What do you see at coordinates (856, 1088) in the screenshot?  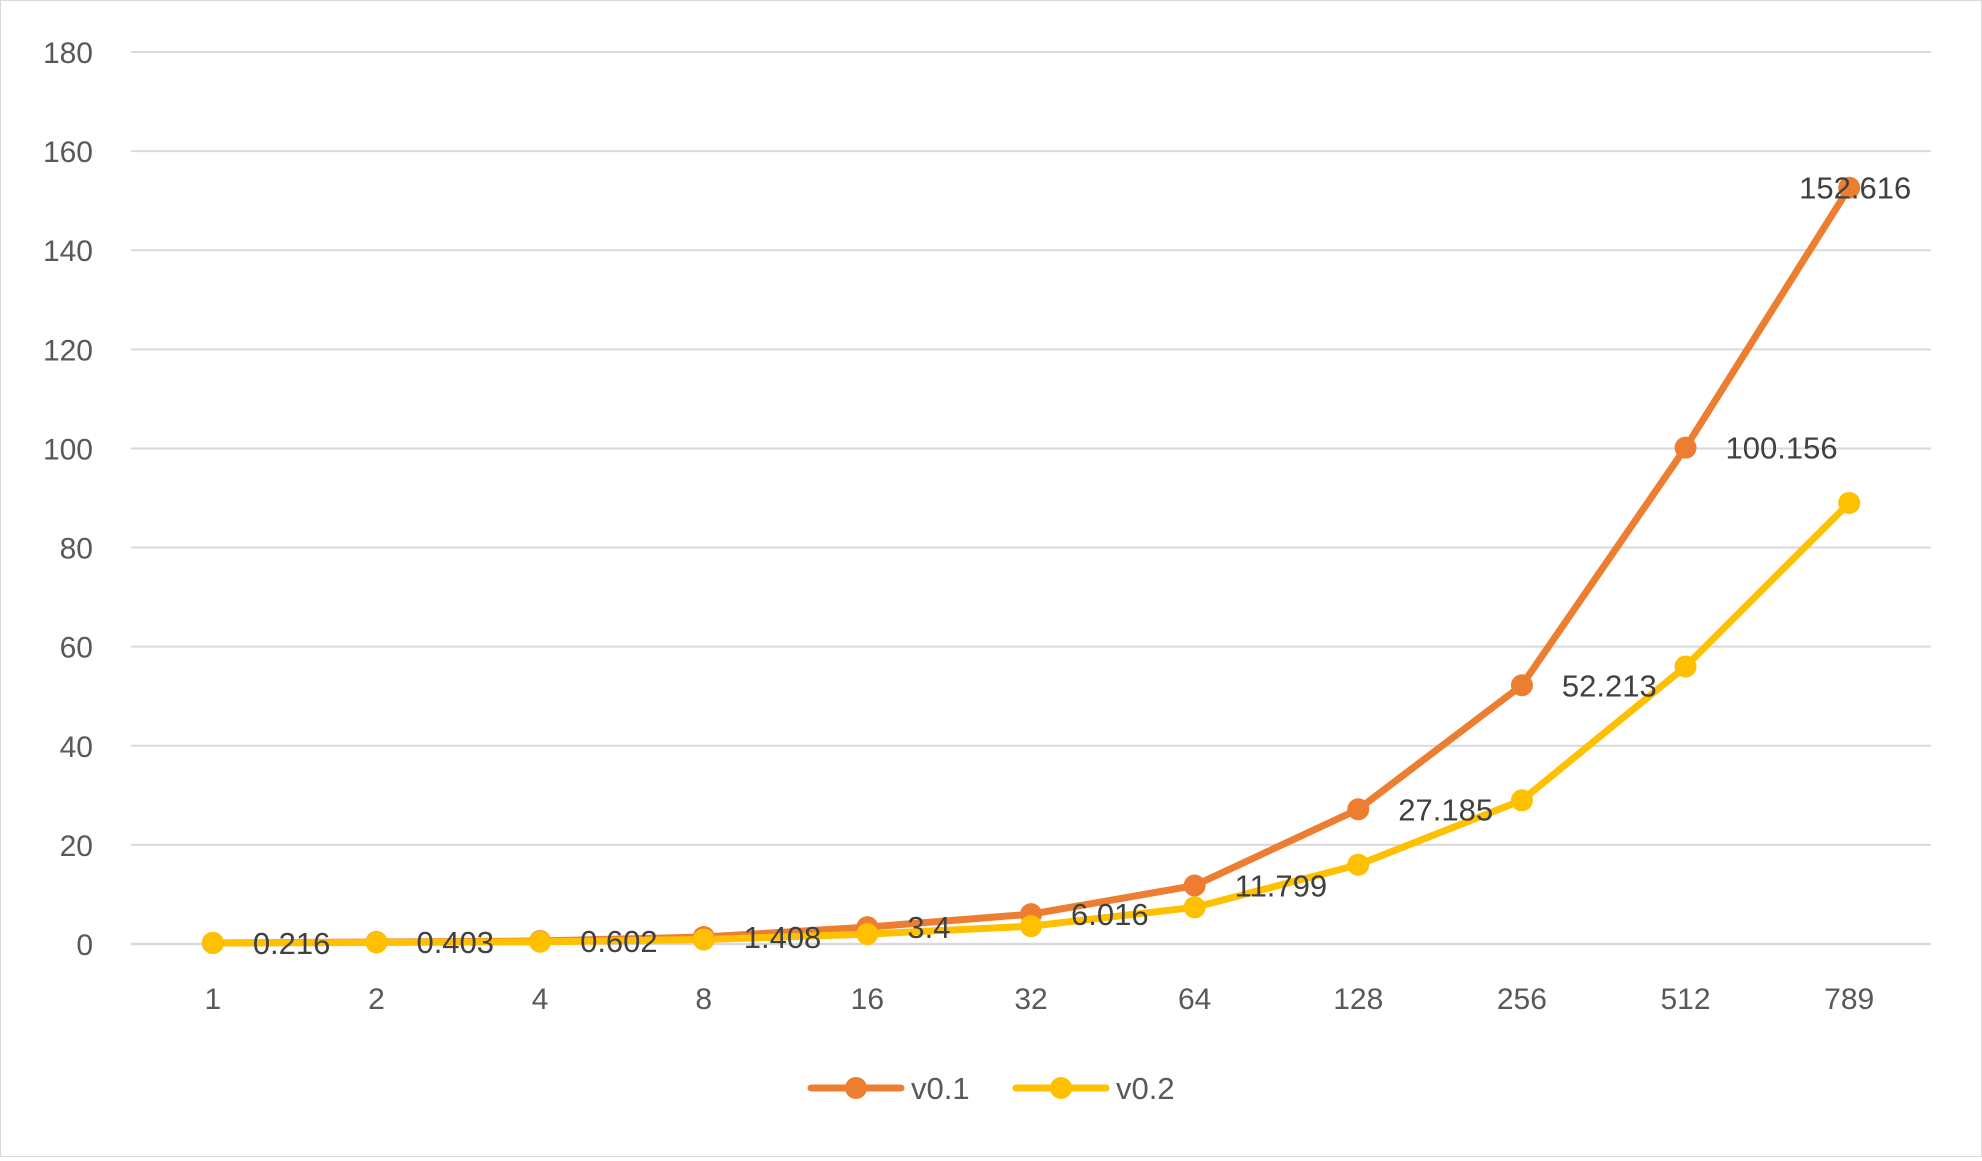 I see `legend-marker-v0.1` at bounding box center [856, 1088].